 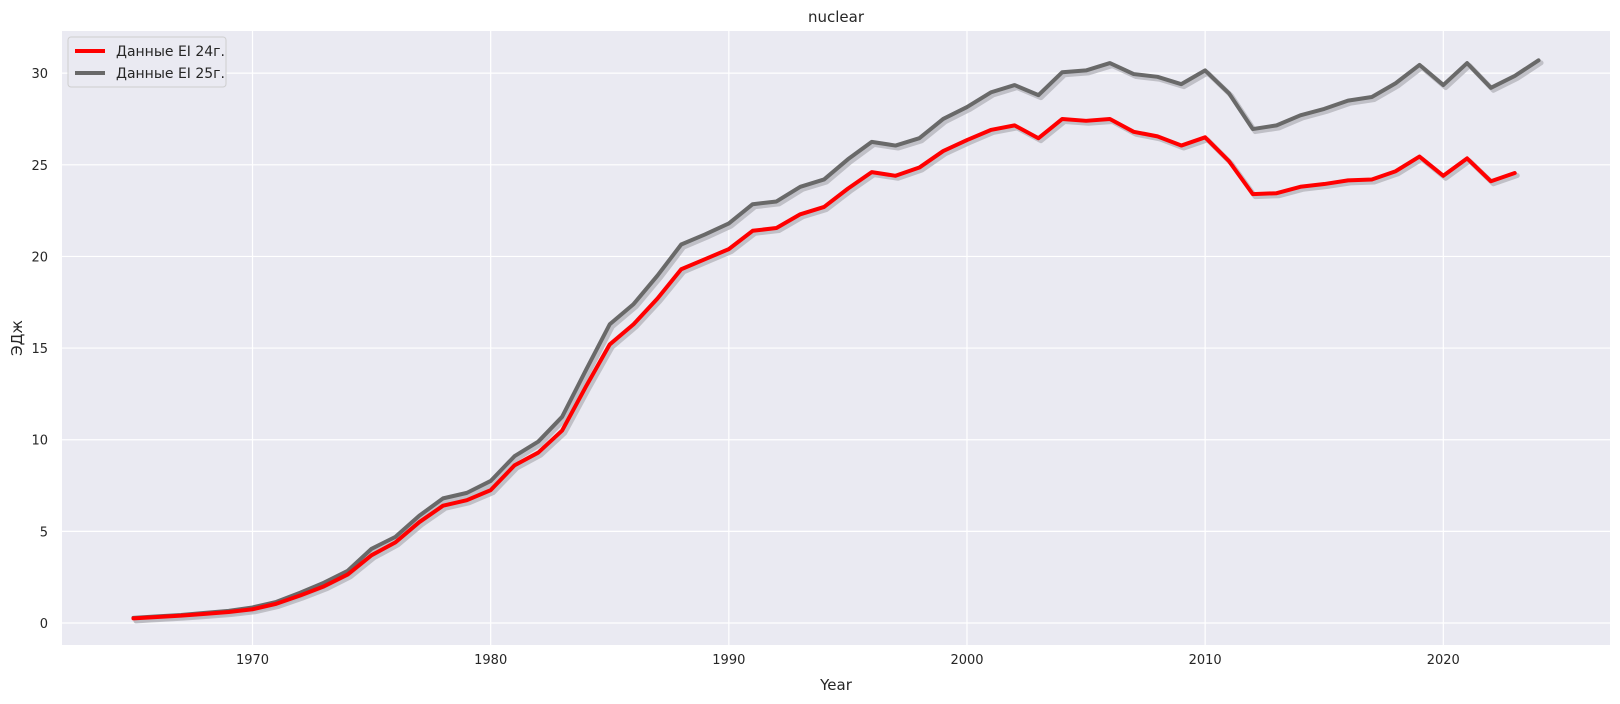 What do you see at coordinates (39, 441) in the screenshot?
I see `y-tick-label: 10` at bounding box center [39, 441].